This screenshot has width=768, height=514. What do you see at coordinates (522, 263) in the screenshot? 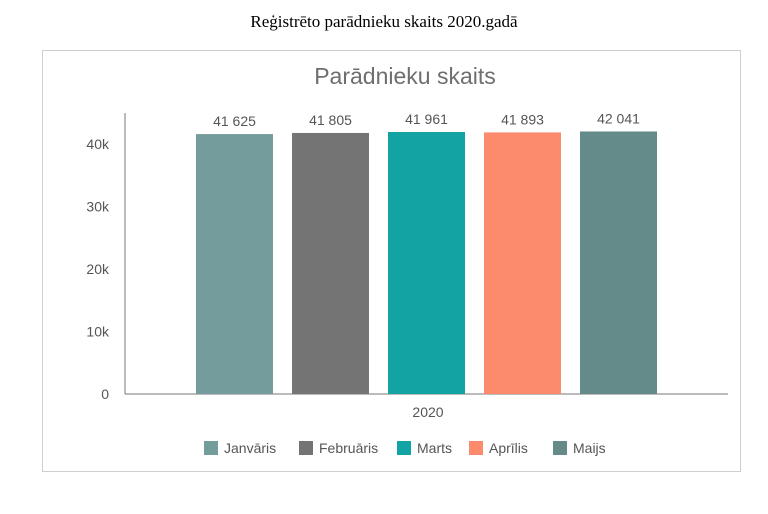
I see `bar-aprīlis` at bounding box center [522, 263].